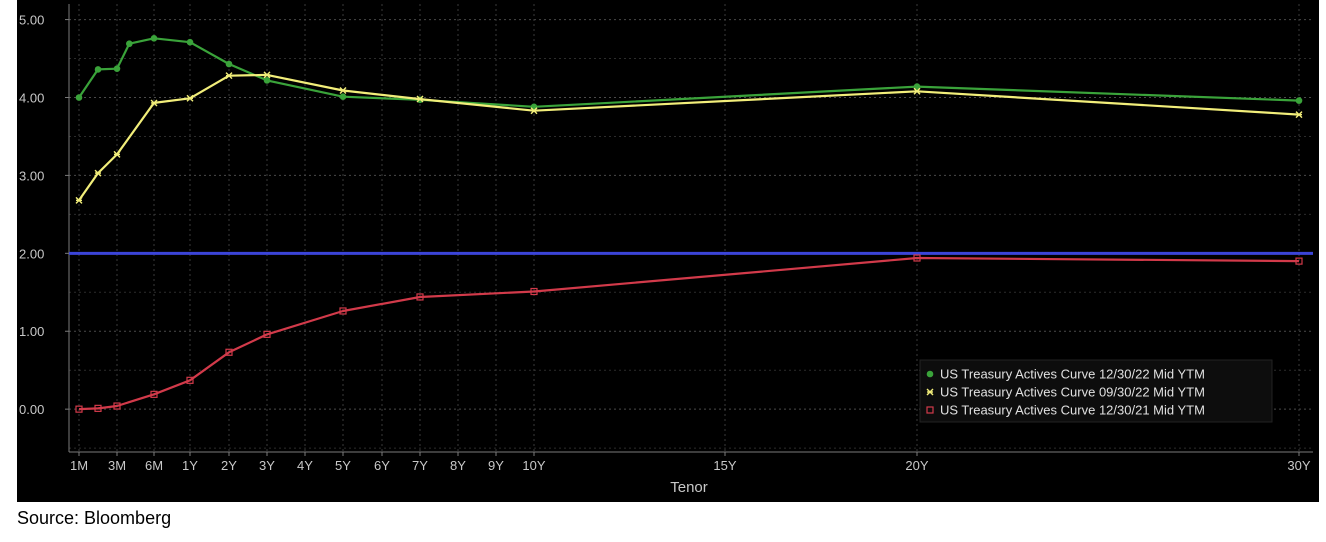 The height and width of the screenshot is (542, 1326). What do you see at coordinates (31, 409) in the screenshot?
I see `y-tick-label: 0.00` at bounding box center [31, 409].